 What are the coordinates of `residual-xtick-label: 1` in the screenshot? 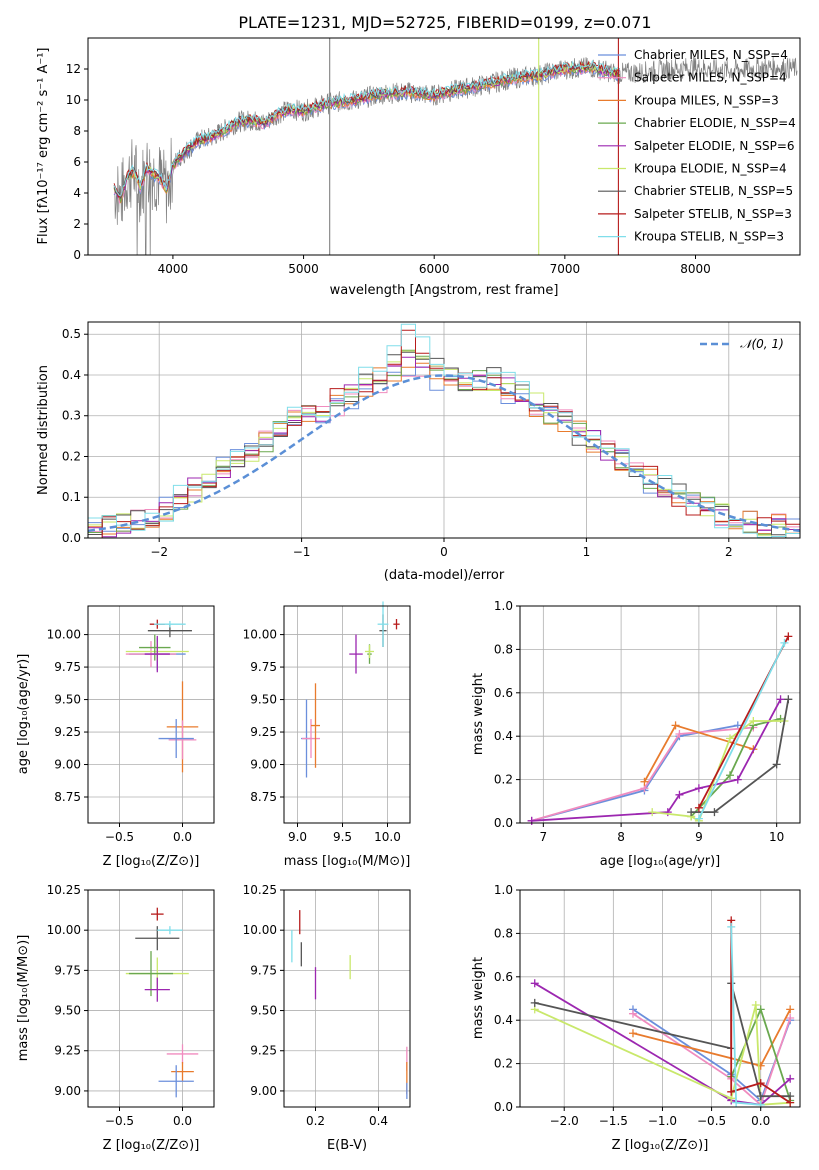 It's located at (587, 552).